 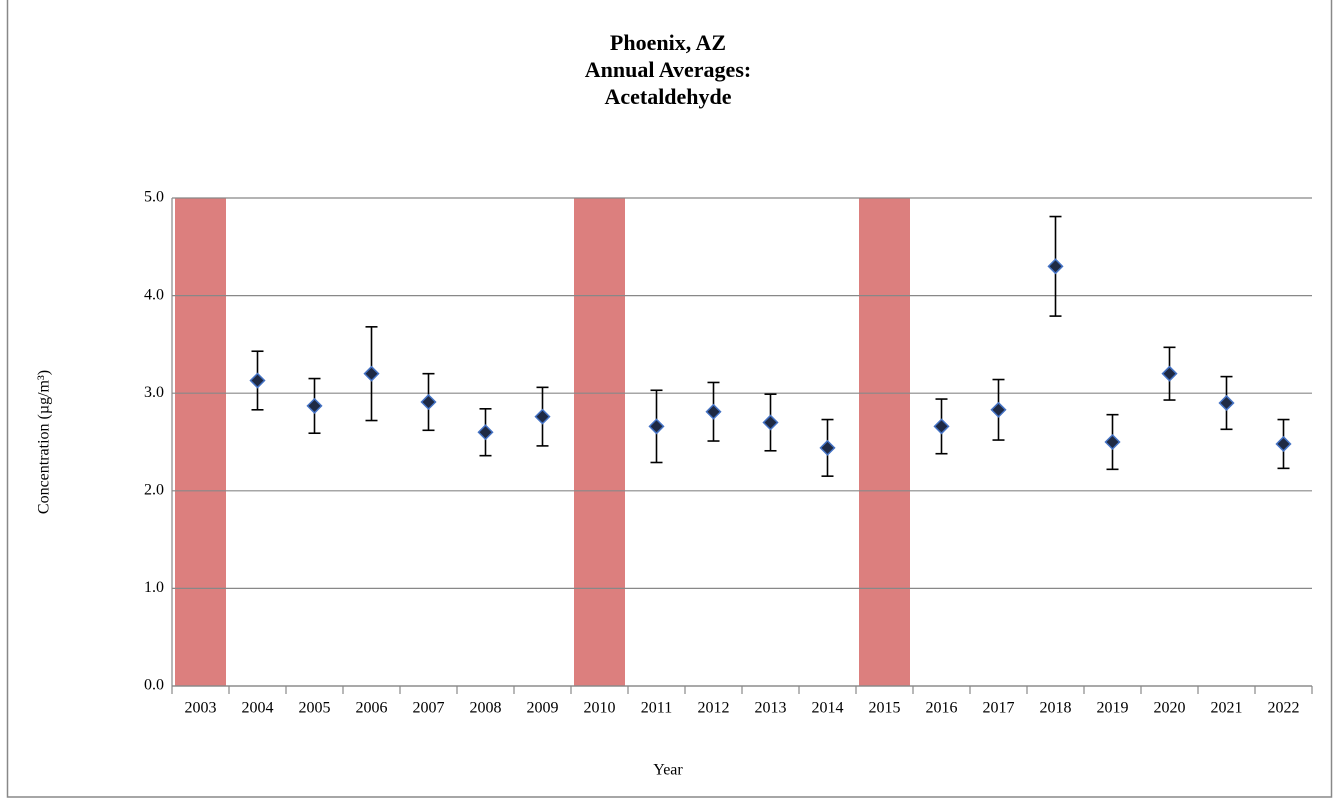 What do you see at coordinates (771, 708) in the screenshot?
I see `x-tick-label: 2013` at bounding box center [771, 708].